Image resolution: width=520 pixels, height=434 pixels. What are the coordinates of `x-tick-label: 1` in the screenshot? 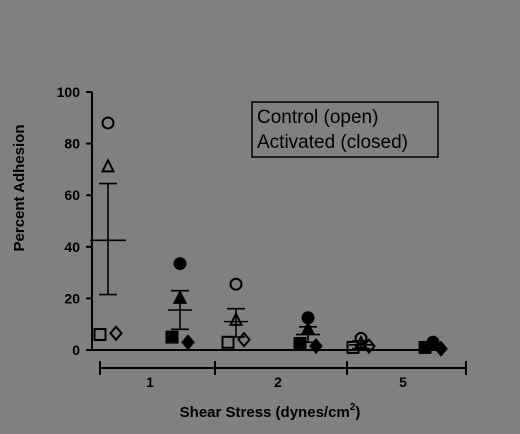 It's located at (150, 382).